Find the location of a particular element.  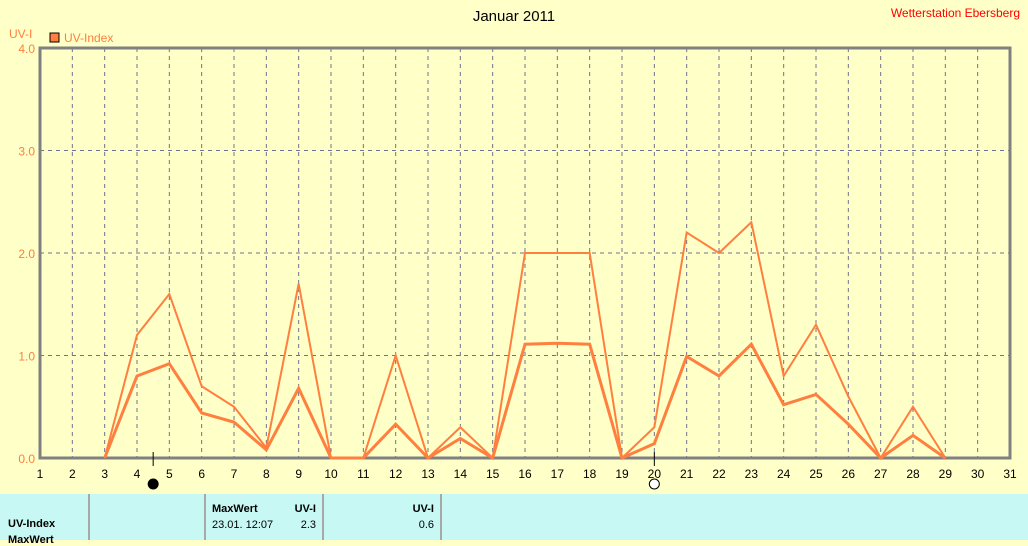

x-tick-label: 10 is located at coordinates (331, 474).